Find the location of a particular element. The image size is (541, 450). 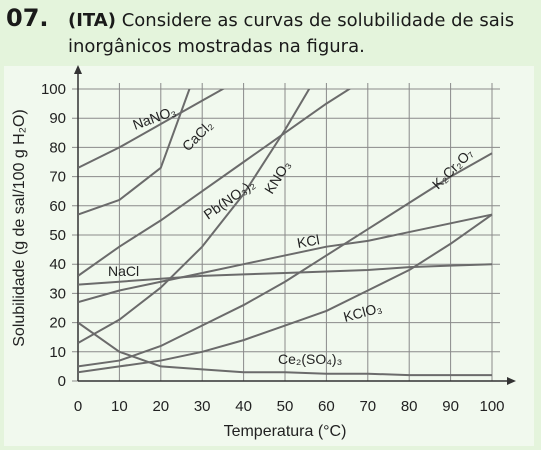

x-axis-title: Temperatura (°C) is located at coordinates (285, 431).